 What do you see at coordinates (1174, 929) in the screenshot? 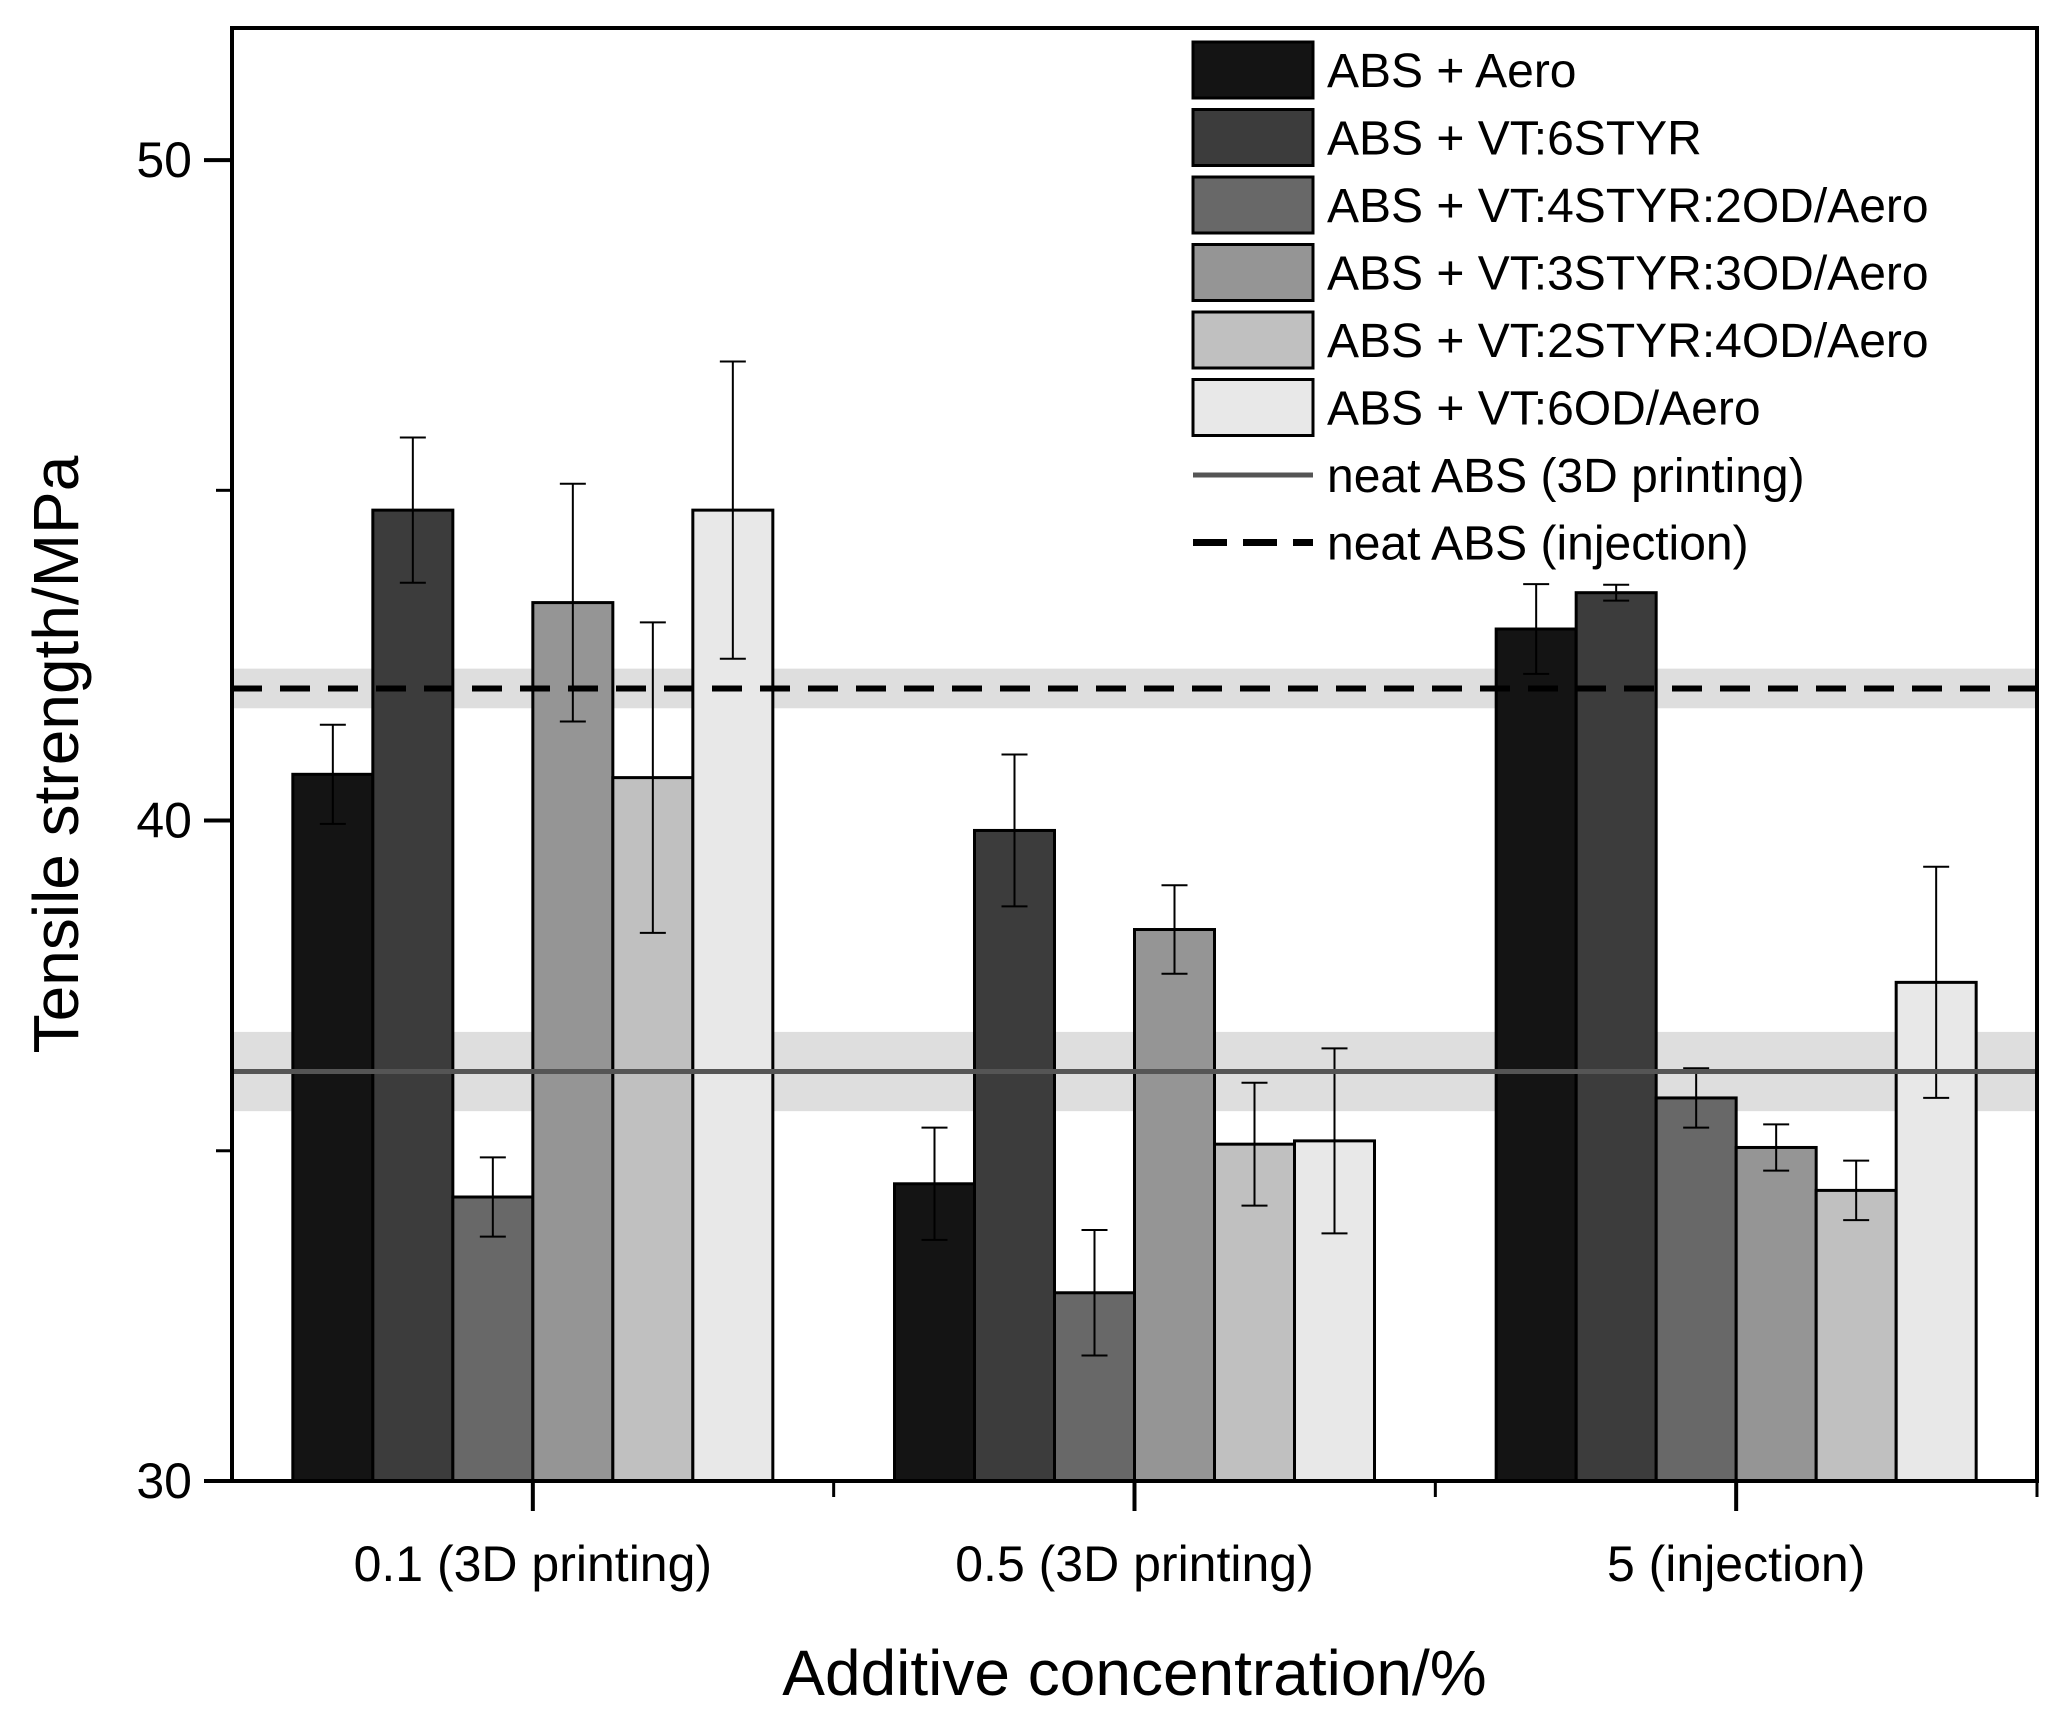
I see `error-bar-s4-c2` at bounding box center [1174, 929].